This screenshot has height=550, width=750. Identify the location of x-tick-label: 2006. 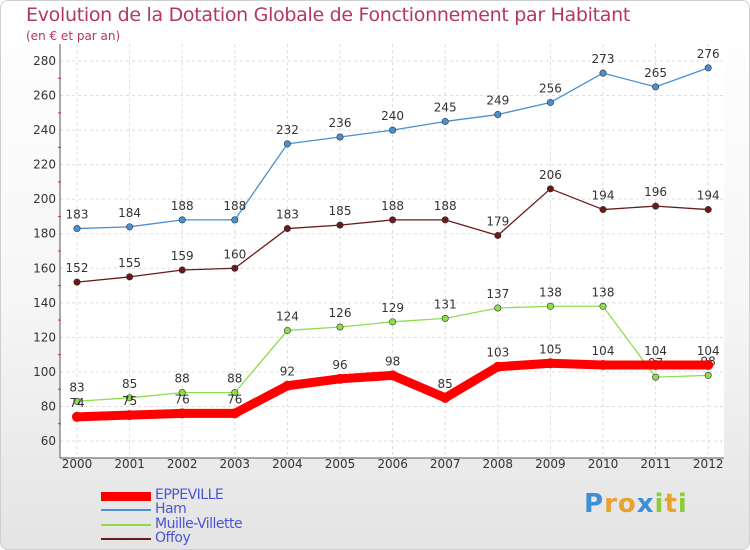
(392, 464).